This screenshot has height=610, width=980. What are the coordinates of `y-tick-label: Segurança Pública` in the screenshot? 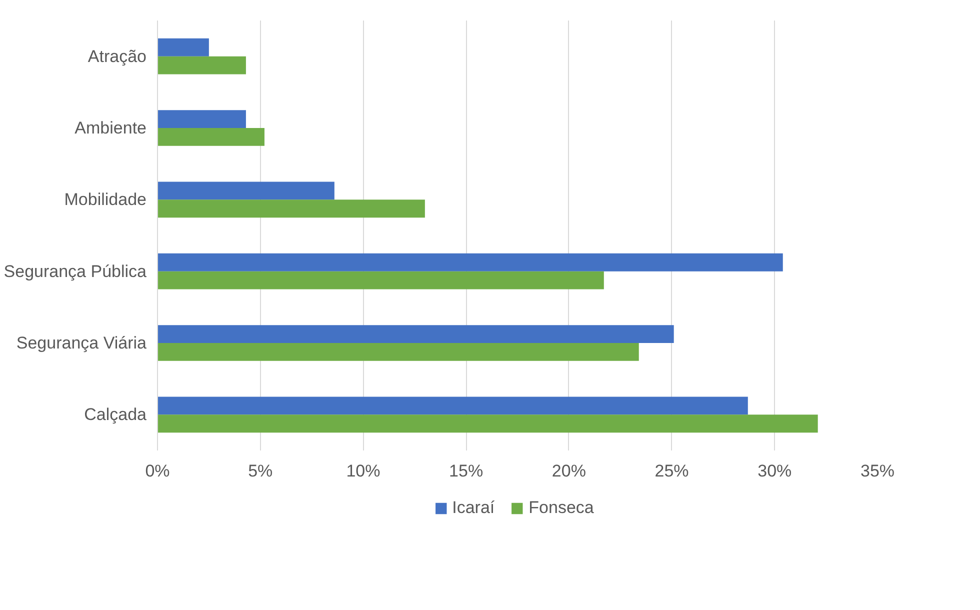 It's located at (76, 271).